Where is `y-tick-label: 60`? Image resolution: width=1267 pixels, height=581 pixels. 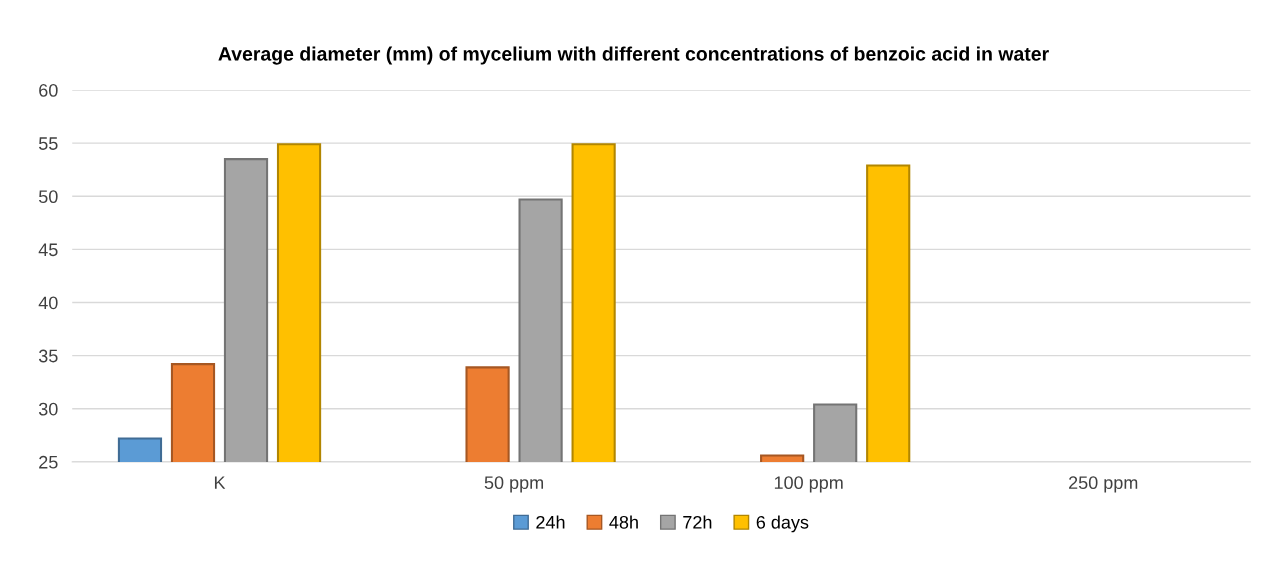
y-tick-label: 60 is located at coordinates (48, 90).